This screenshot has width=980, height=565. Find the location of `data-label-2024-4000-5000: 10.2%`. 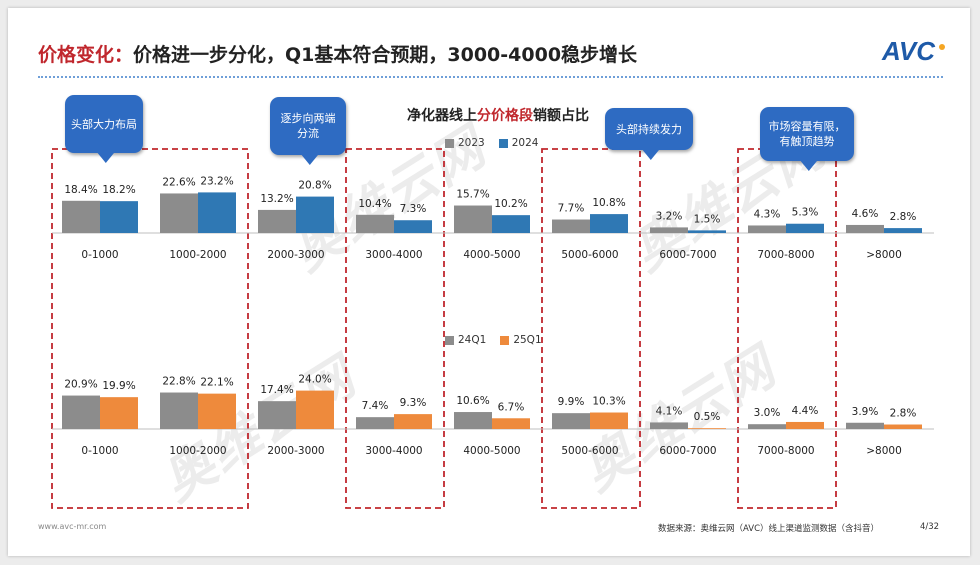

data-label-2024-4000-5000: 10.2% is located at coordinates (510, 204).